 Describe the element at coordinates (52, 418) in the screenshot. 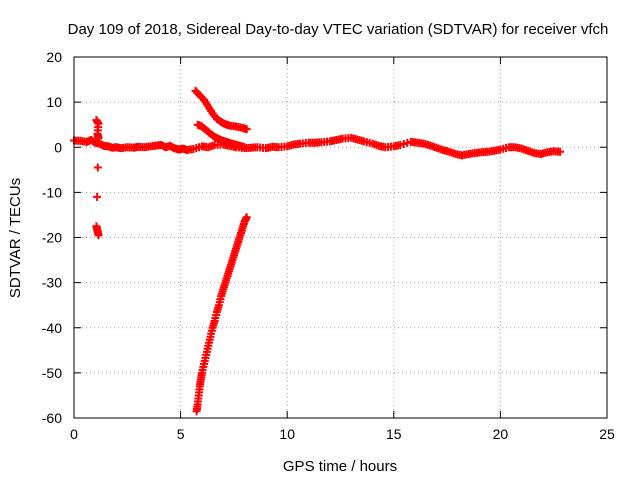

I see `y-tick-label: -60` at that location.